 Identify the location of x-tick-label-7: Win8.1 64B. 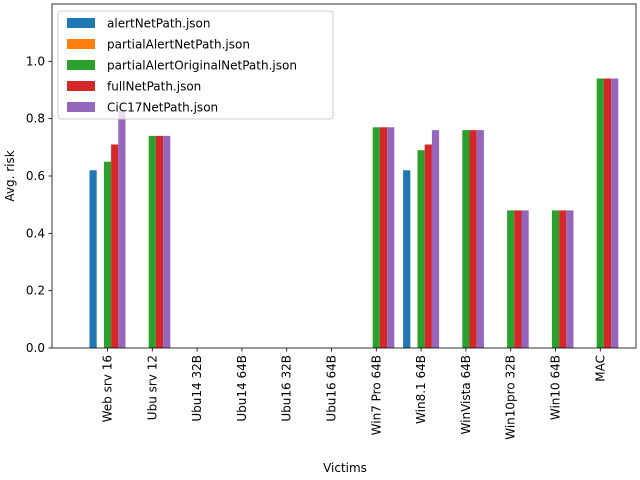
(421, 389).